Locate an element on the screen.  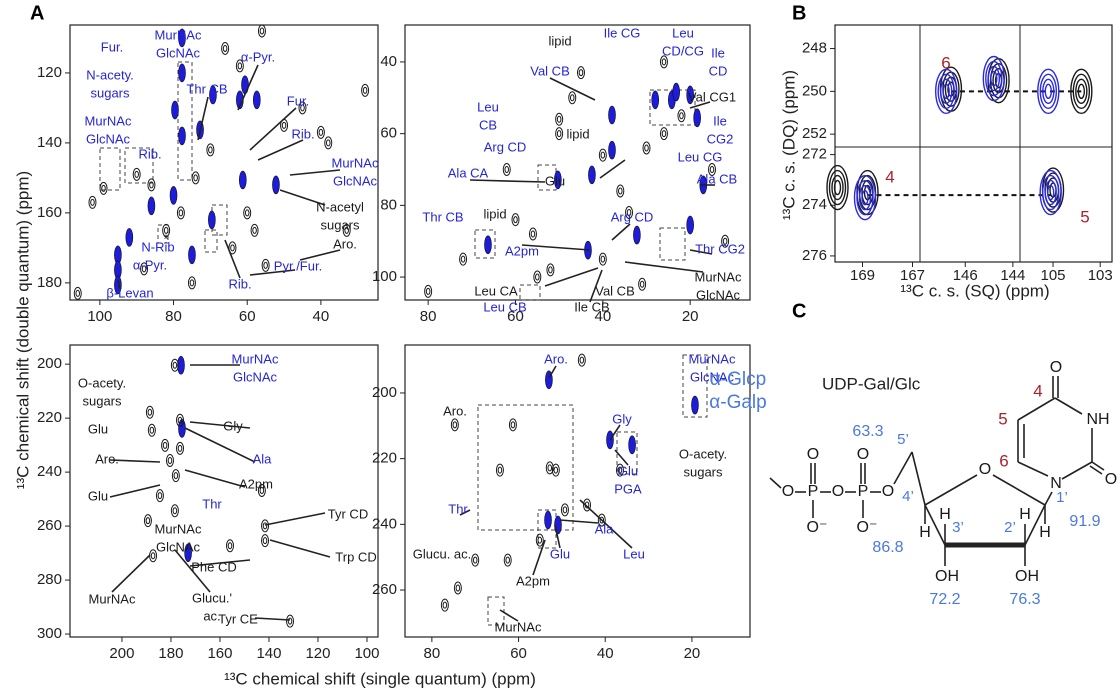
y-tick-label: 100 is located at coordinates (384, 276).